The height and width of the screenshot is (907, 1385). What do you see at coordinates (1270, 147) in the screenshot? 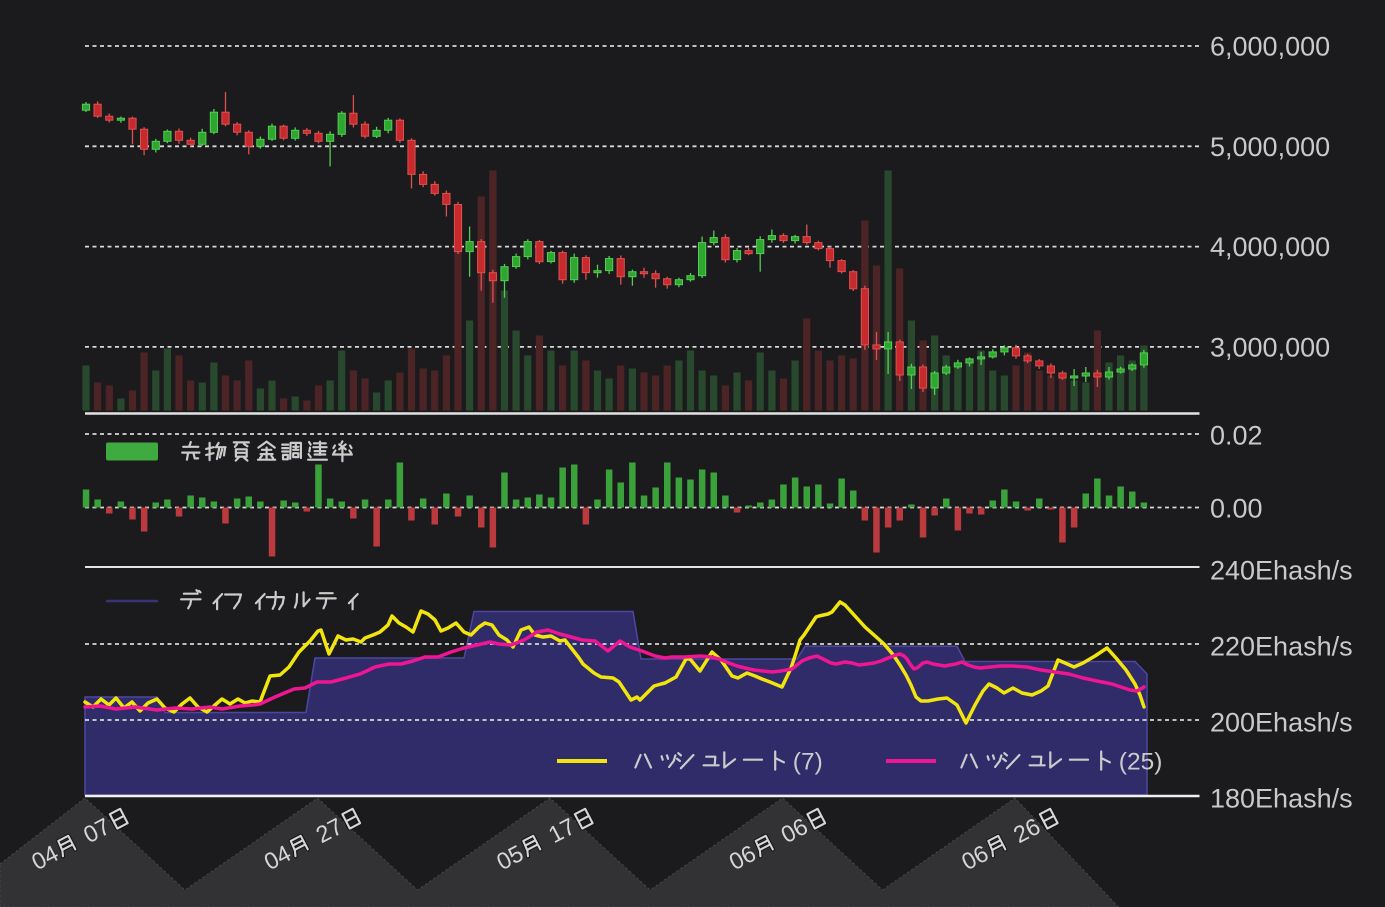
I see `svg-text: 5,000,000` at bounding box center [1270, 147].